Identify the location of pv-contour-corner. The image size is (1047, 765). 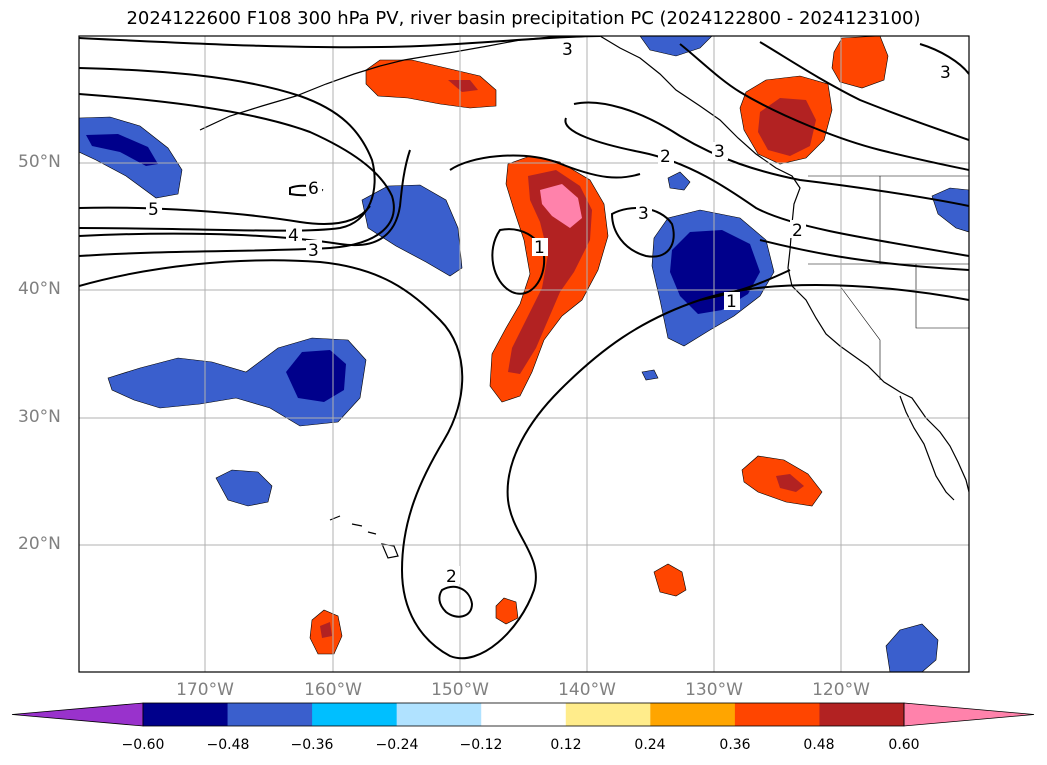
(944, 59).